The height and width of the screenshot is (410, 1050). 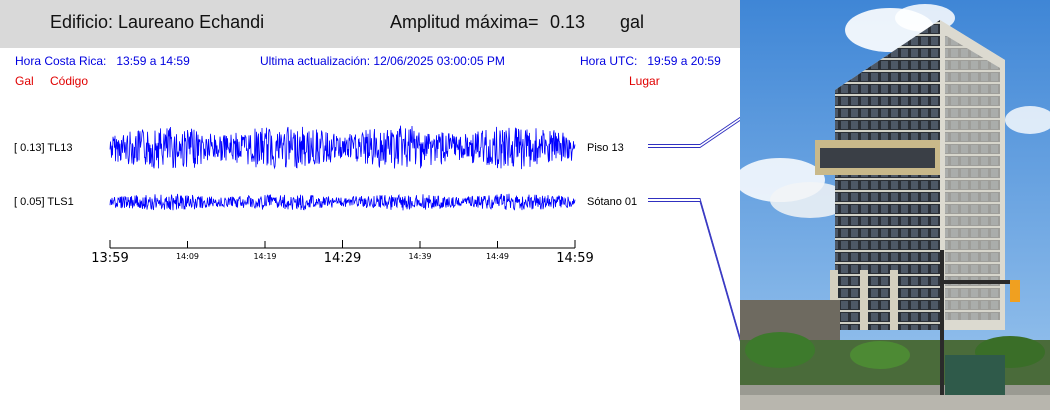 I want to click on max-amplitude-label: Amplitud máxima=, so click(x=464, y=22).